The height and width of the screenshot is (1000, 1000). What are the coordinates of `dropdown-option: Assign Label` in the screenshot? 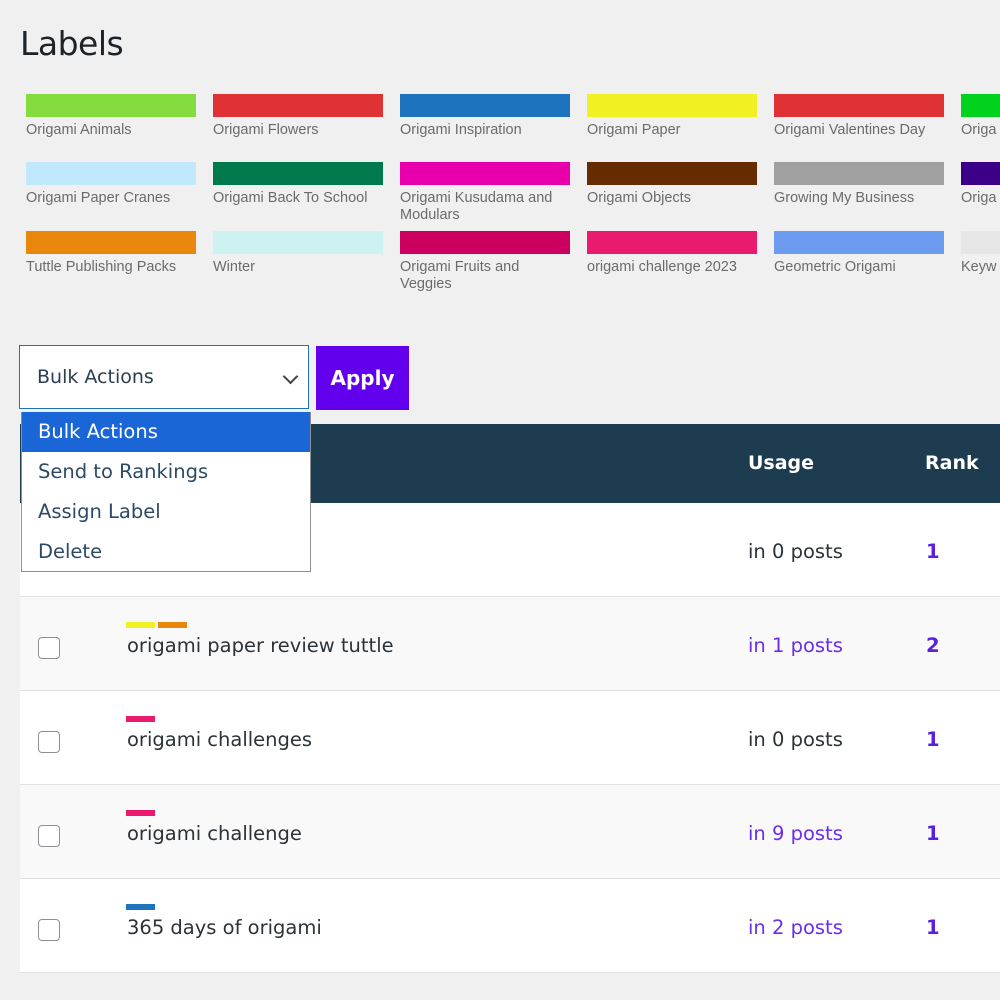 It's located at (99, 511).